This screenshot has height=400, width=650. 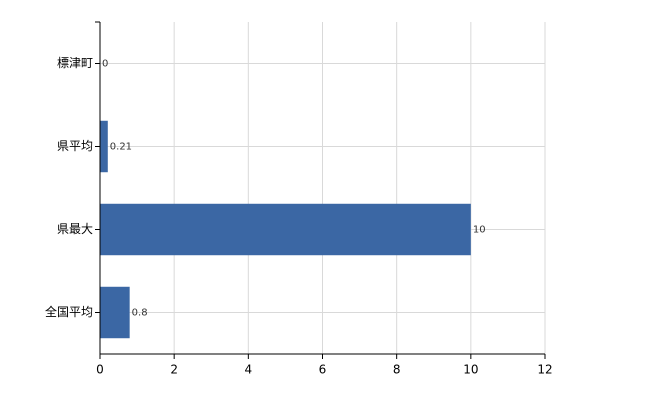 I want to click on x-tick-label: 10, so click(x=470, y=370).